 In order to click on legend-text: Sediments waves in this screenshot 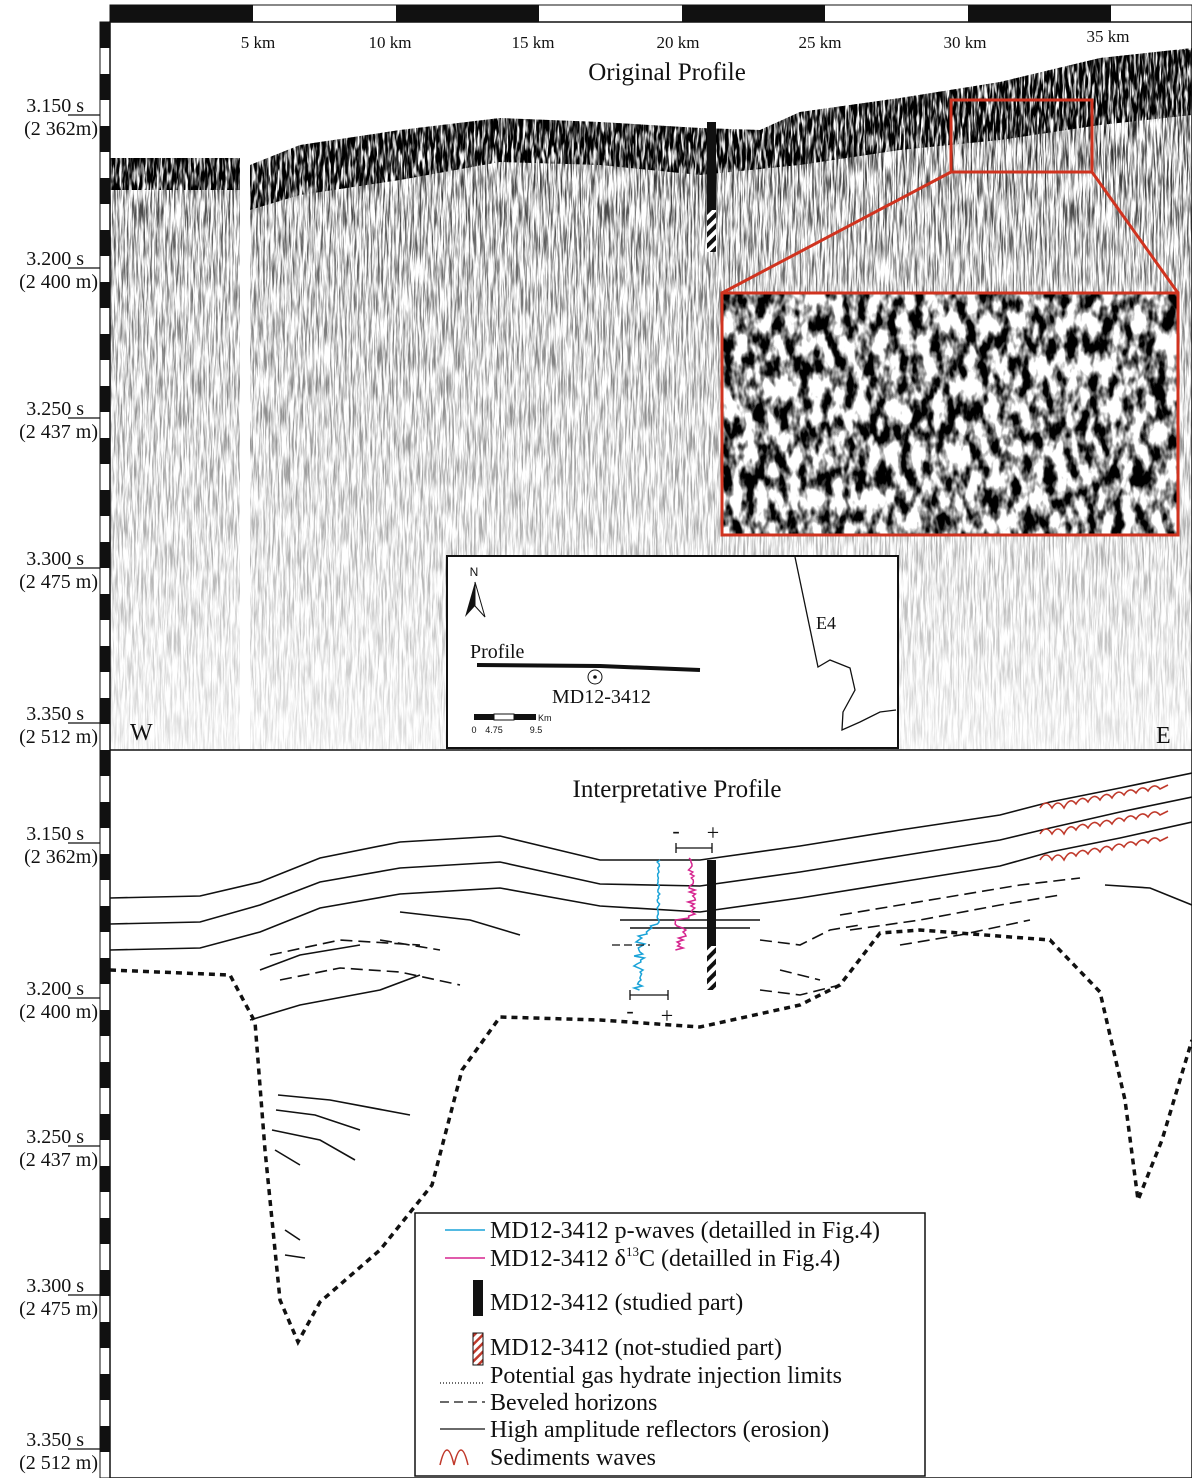, I will do `click(573, 1458)`.